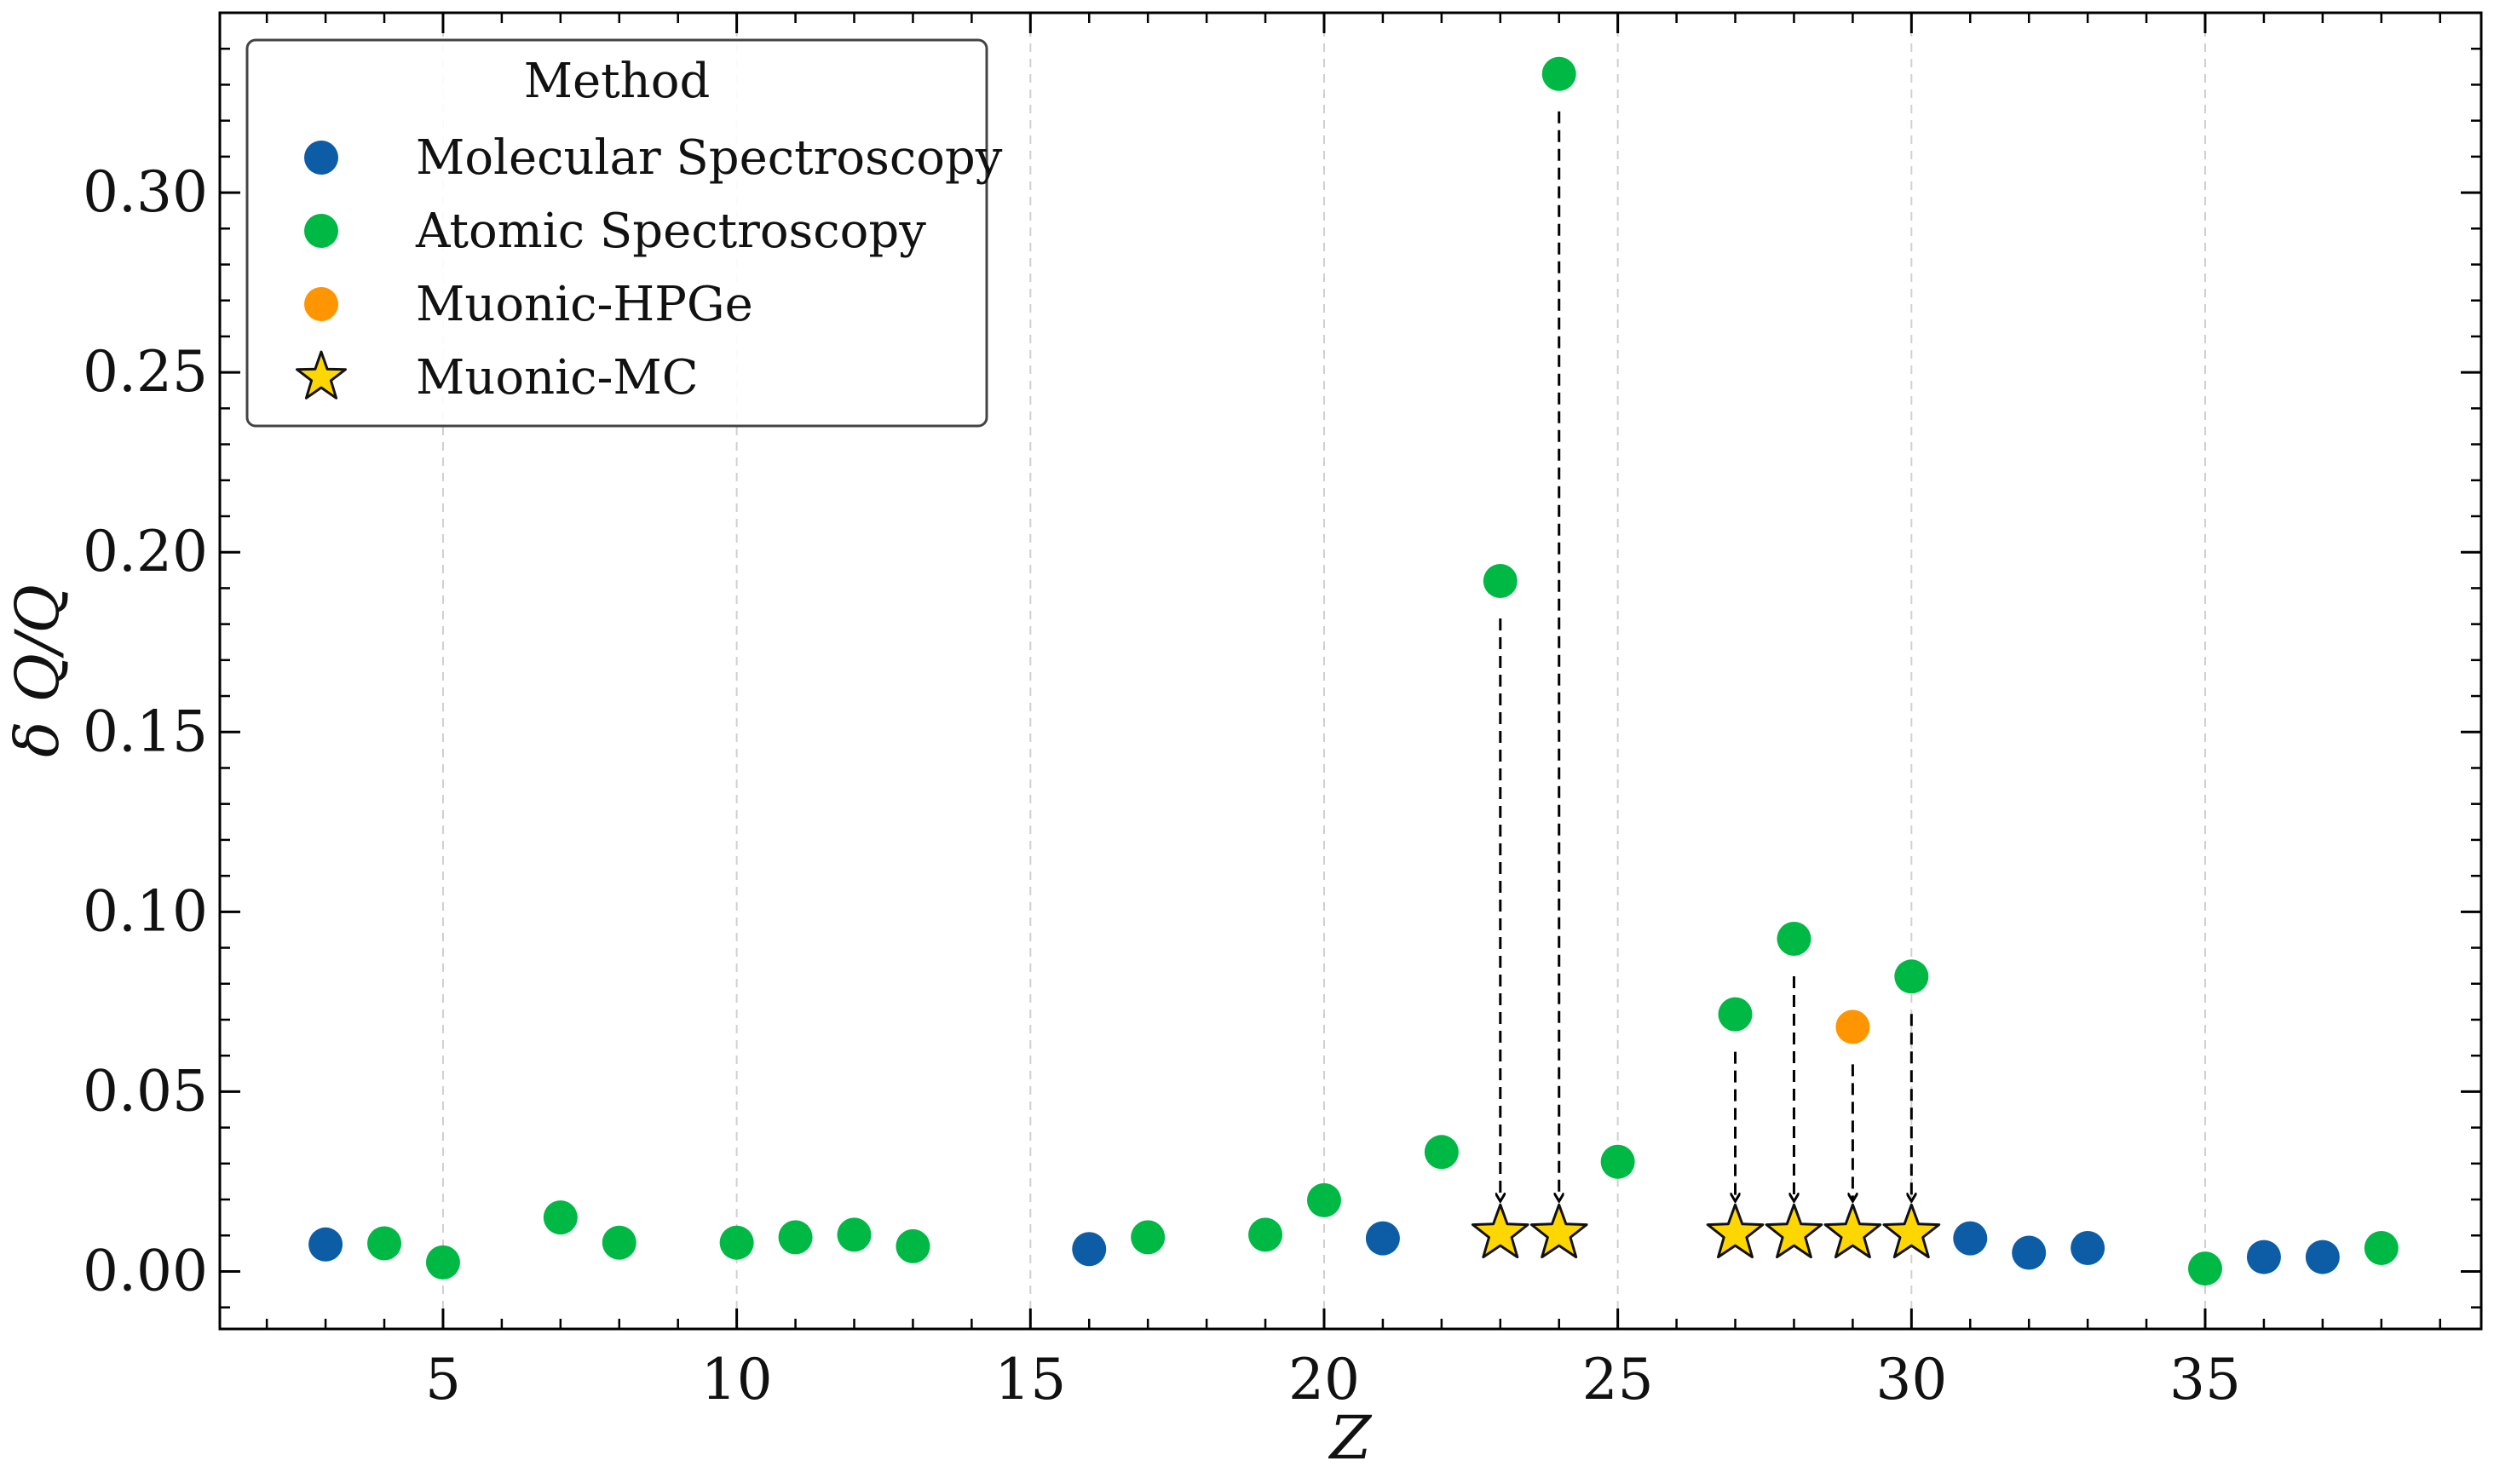 The image size is (2494, 1484). What do you see at coordinates (1853, 1026) in the screenshot?
I see `point-muonic-hpge` at bounding box center [1853, 1026].